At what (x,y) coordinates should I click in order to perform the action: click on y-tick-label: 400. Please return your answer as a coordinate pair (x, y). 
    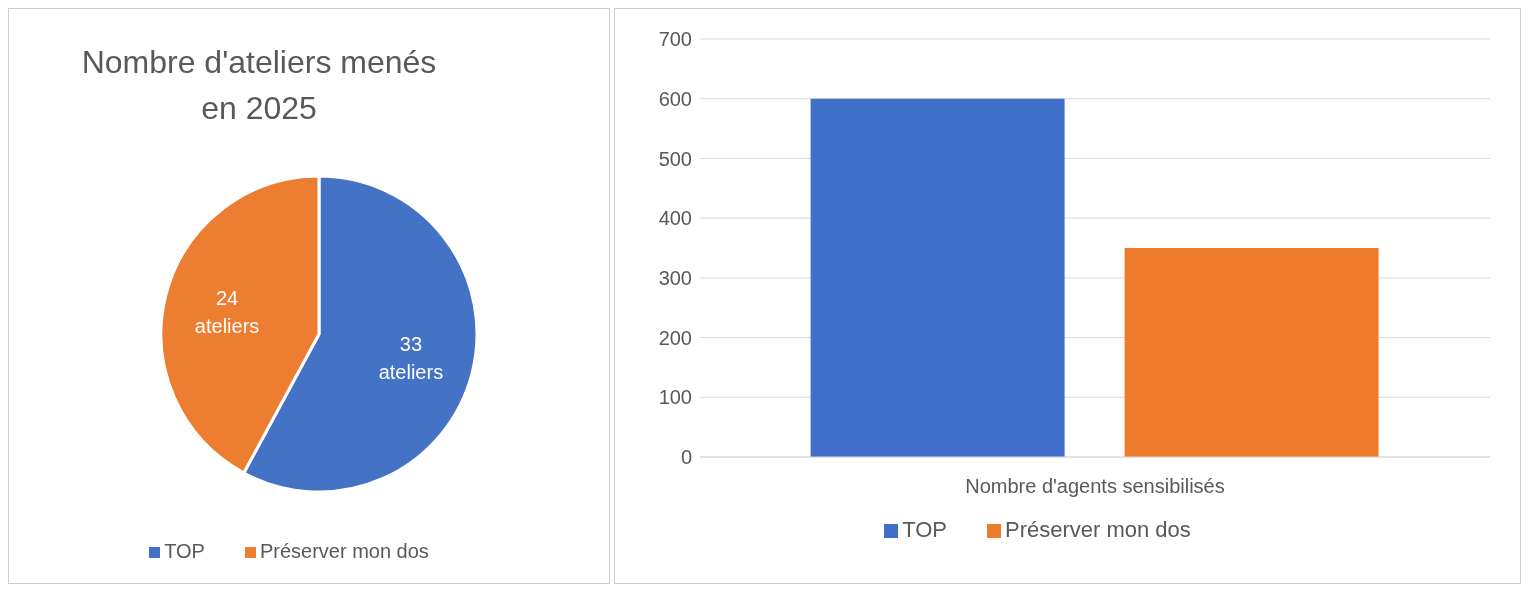
    Looking at the image, I should click on (675, 218).